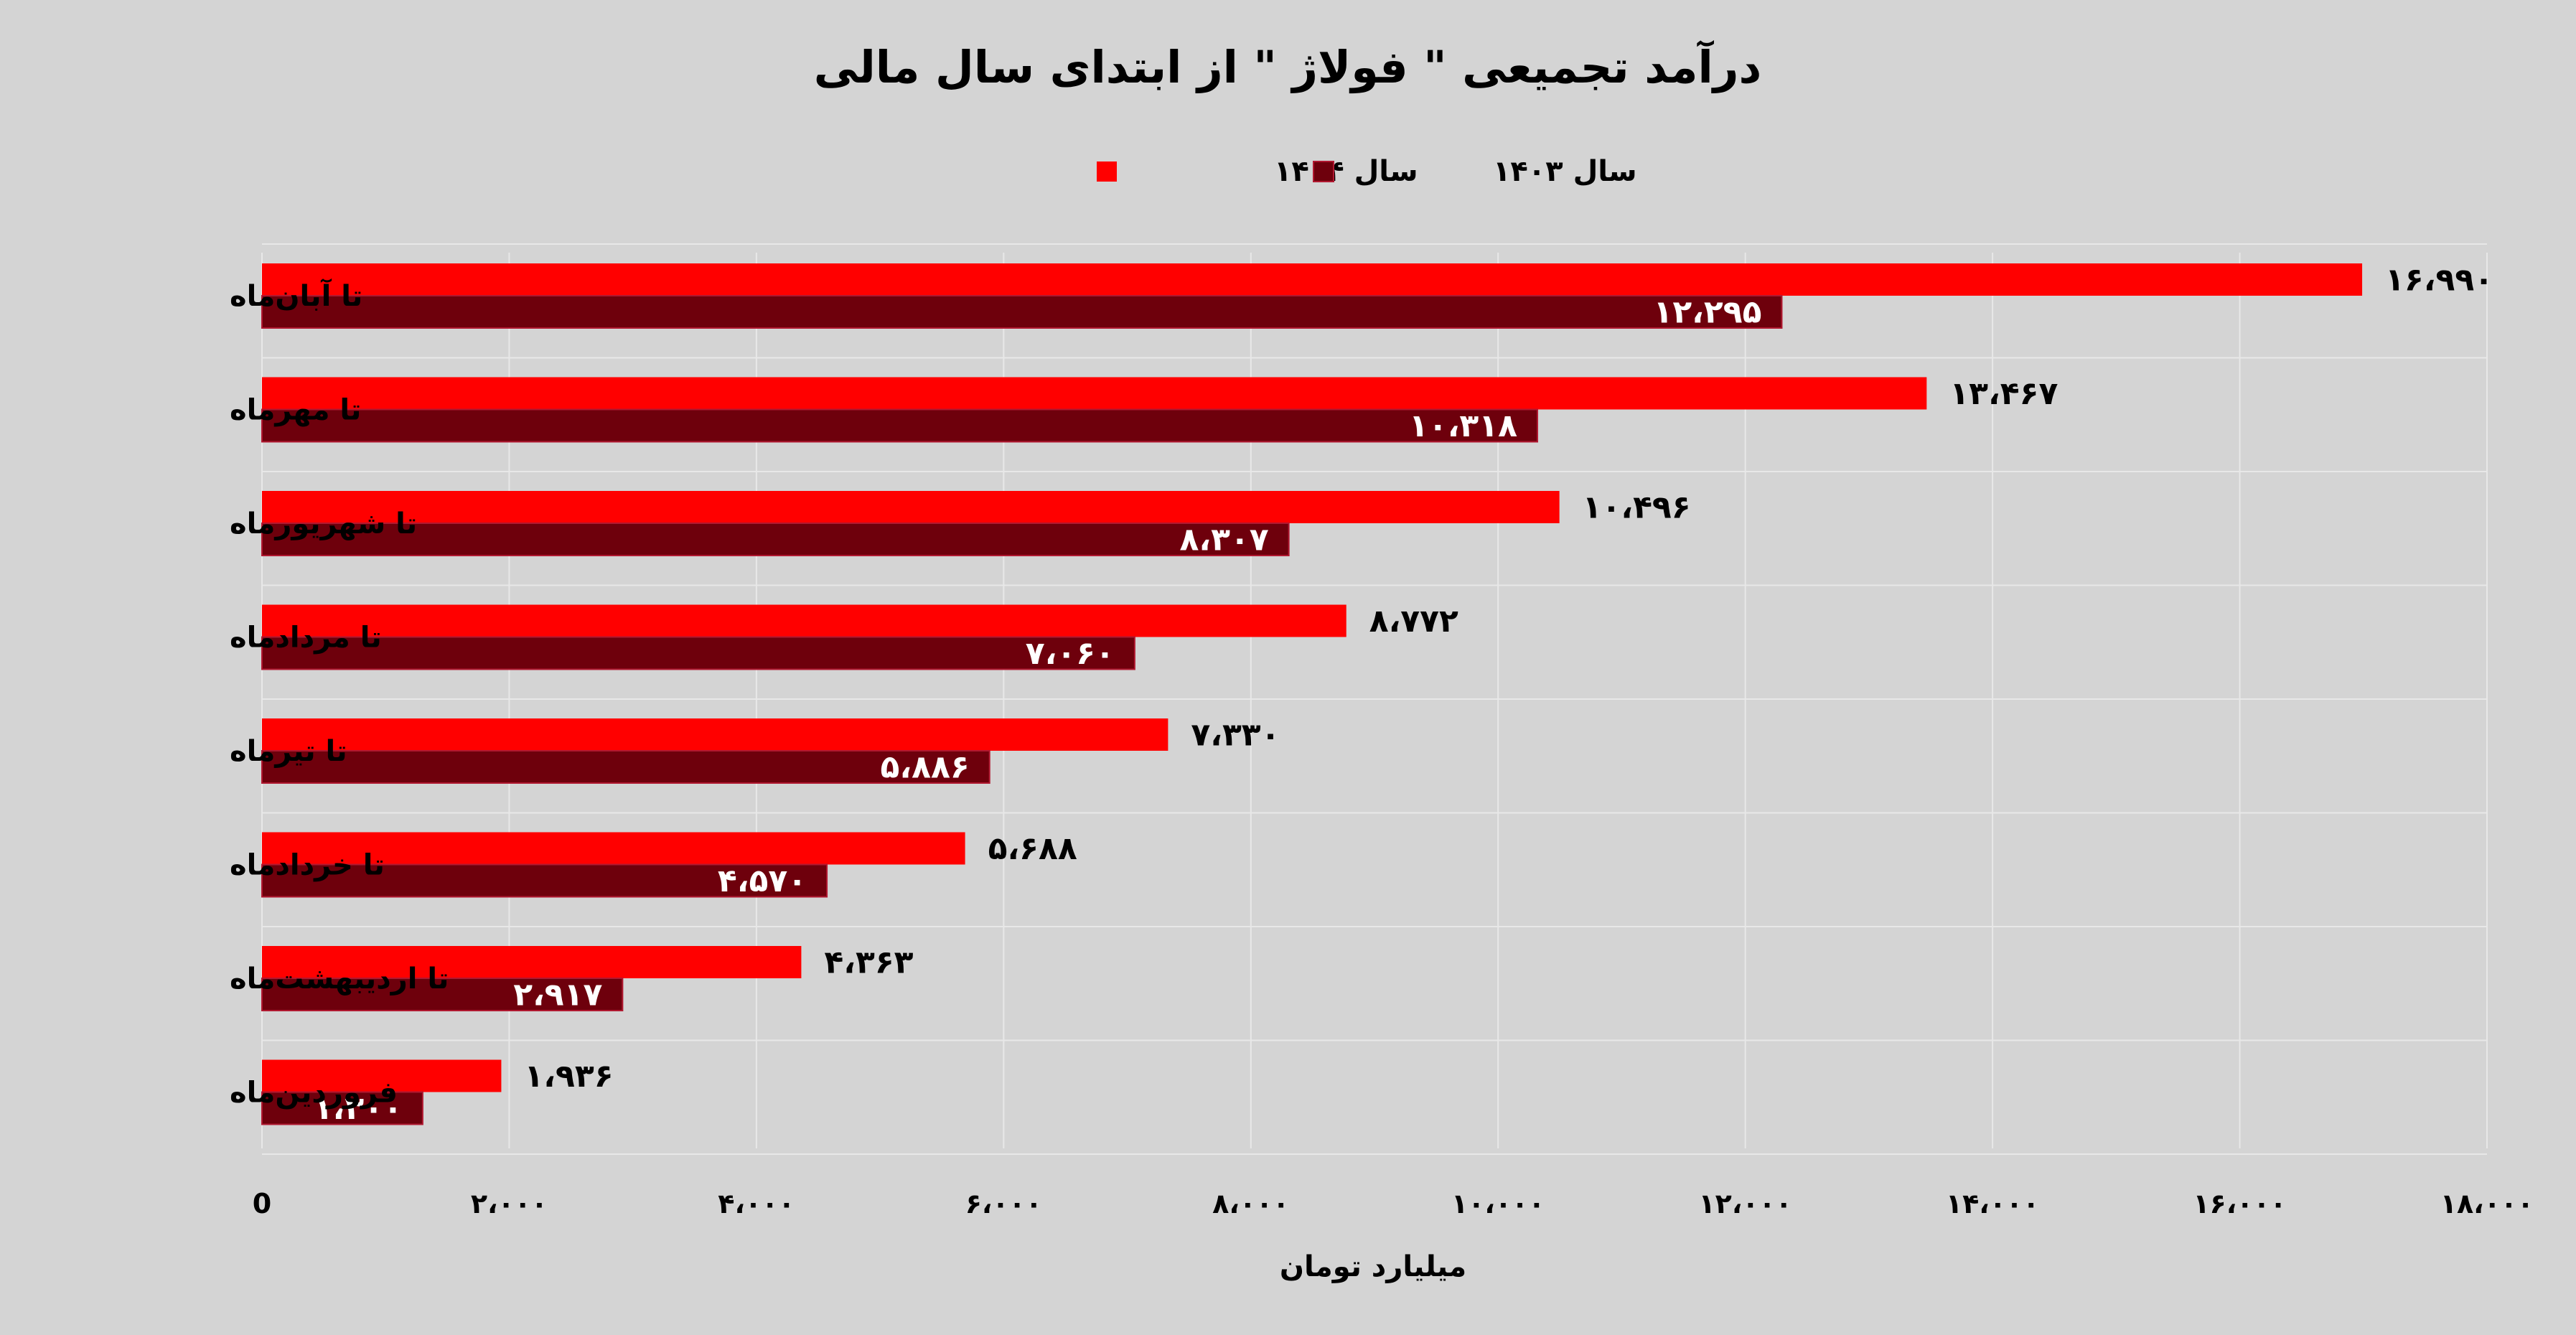  Describe the element at coordinates (762, 881) in the screenshot. I see `data-label-1403: ۴،۵۷۰` at that location.